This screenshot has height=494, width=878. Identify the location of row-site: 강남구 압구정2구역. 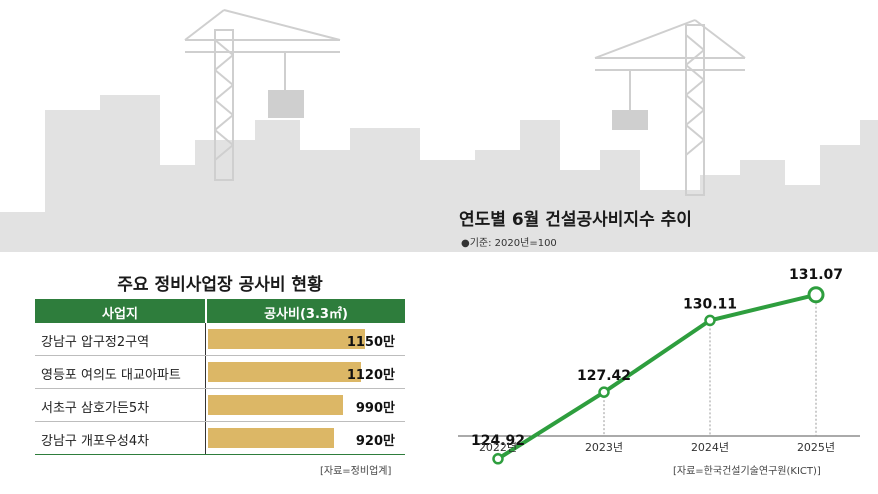
(95, 342).